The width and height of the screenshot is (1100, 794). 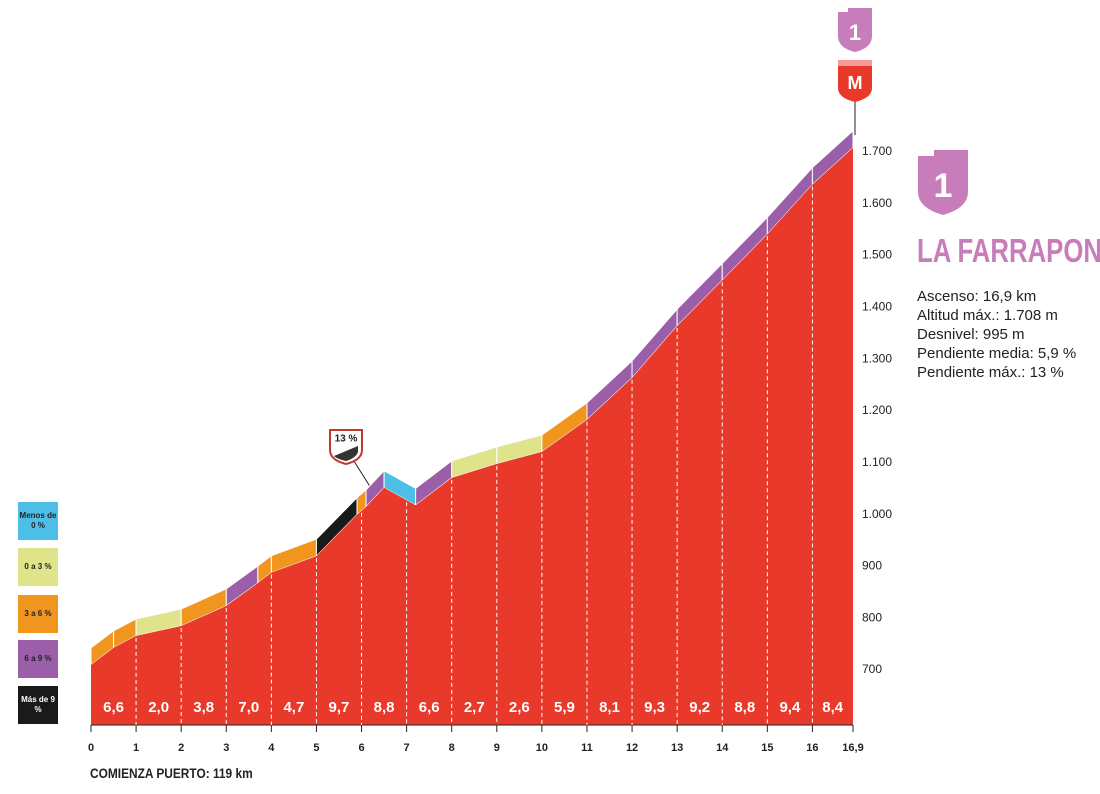 What do you see at coordinates (987, 315) in the screenshot?
I see `stat-line: Altitud máx.: 1.708 m` at bounding box center [987, 315].